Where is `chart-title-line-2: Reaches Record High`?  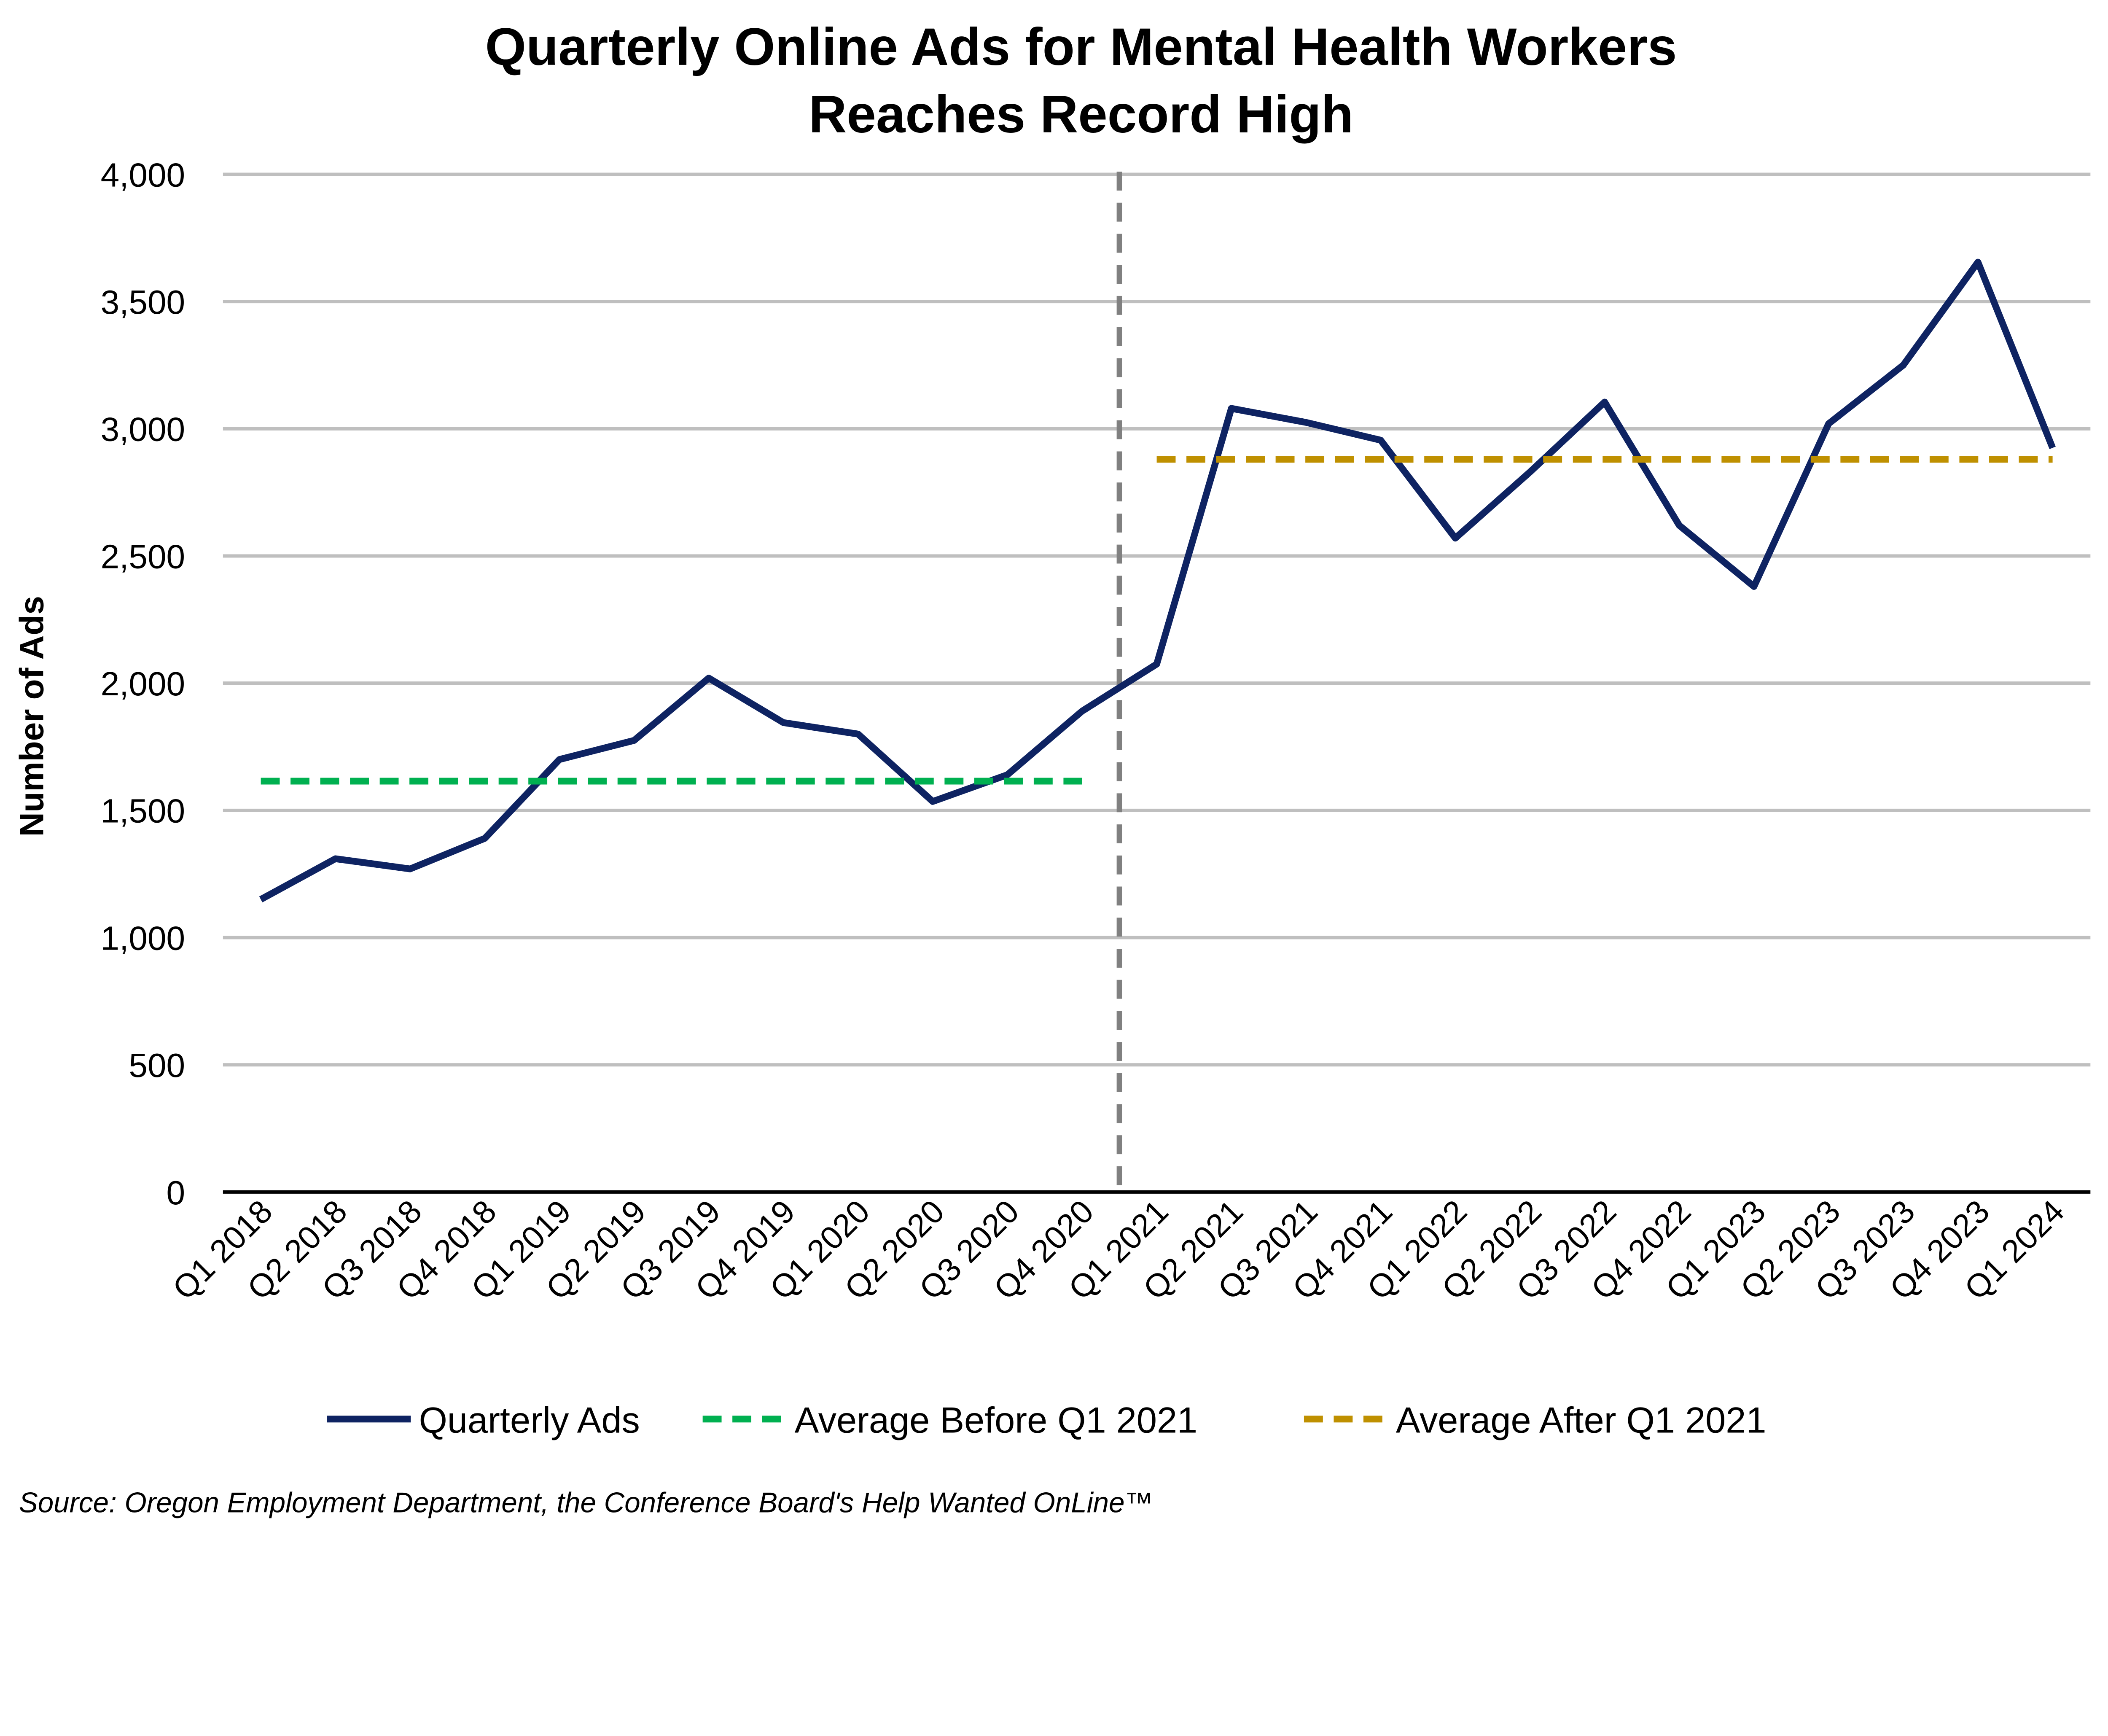
chart-title-line-2: Reaches Record High is located at coordinates (1081, 114).